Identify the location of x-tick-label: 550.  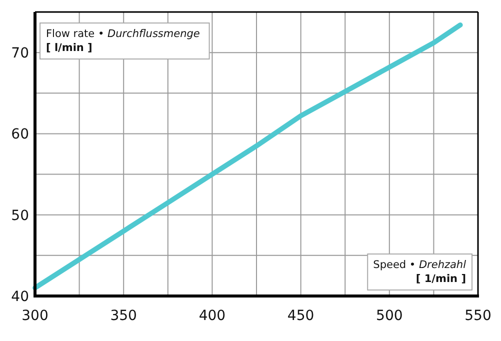
(478, 316).